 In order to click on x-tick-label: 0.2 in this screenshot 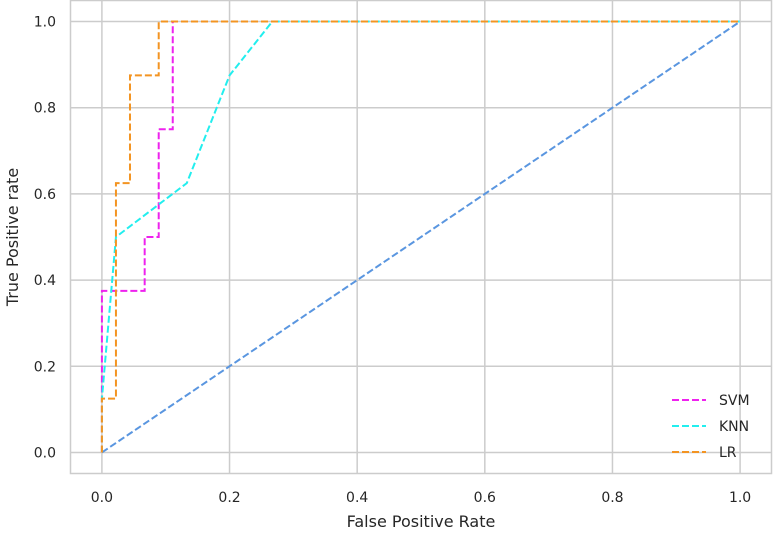, I will do `click(229, 498)`.